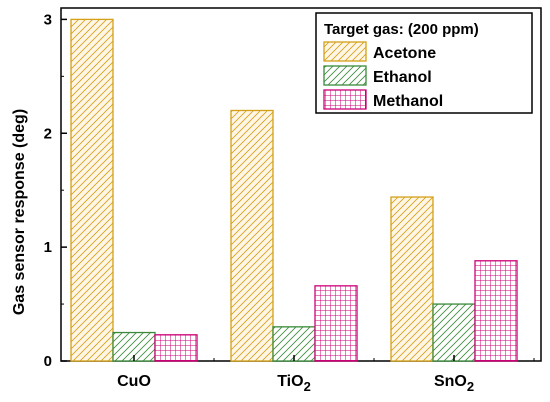 This screenshot has height=402, width=550. Describe the element at coordinates (252, 235) in the screenshot. I see `bar-acetone-tio2` at that location.